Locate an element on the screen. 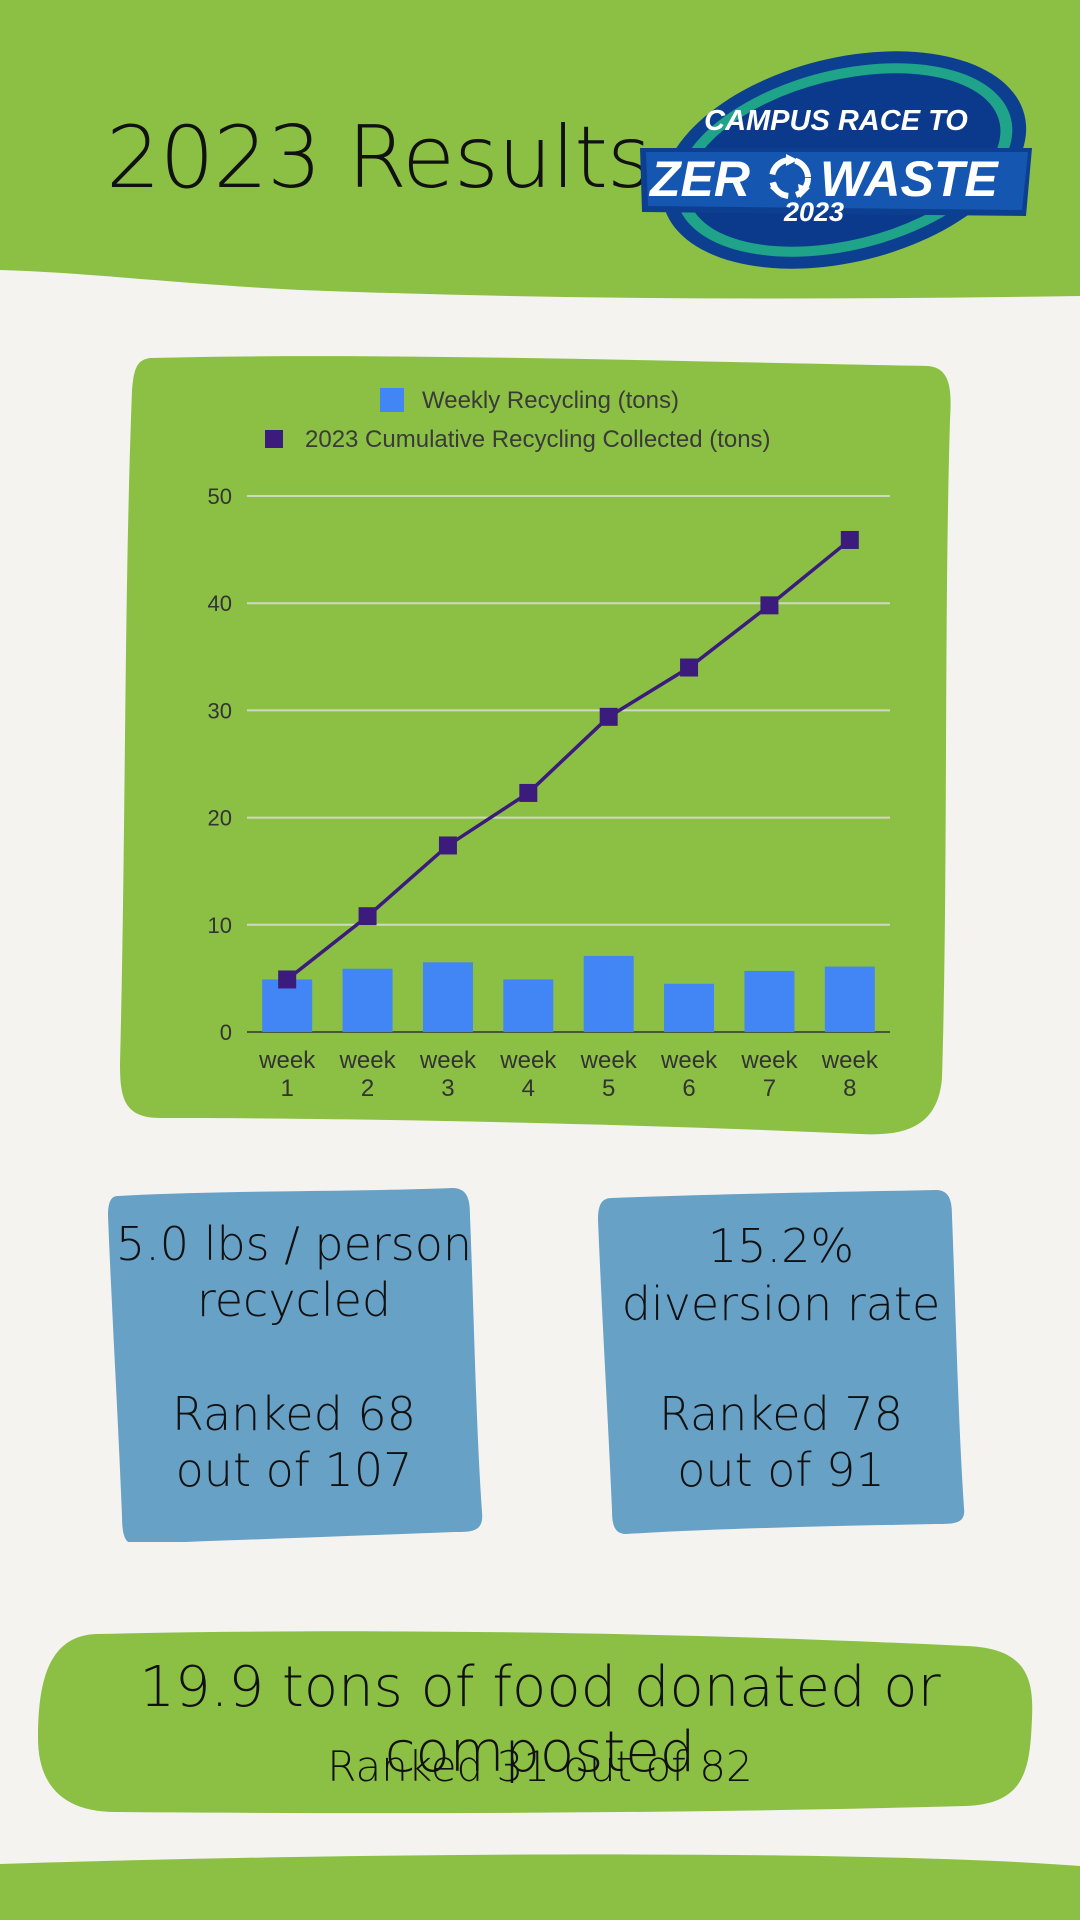  line-series is located at coordinates (568, 759).